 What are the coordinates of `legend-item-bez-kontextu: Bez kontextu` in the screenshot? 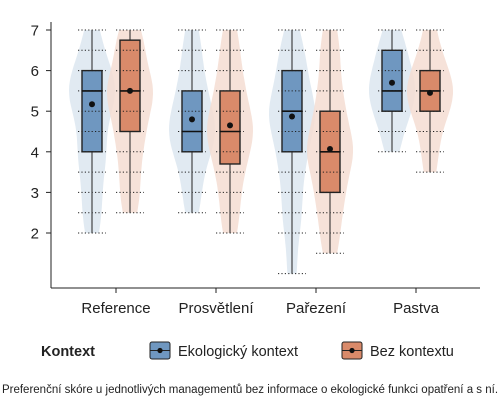 It's located at (397, 350).